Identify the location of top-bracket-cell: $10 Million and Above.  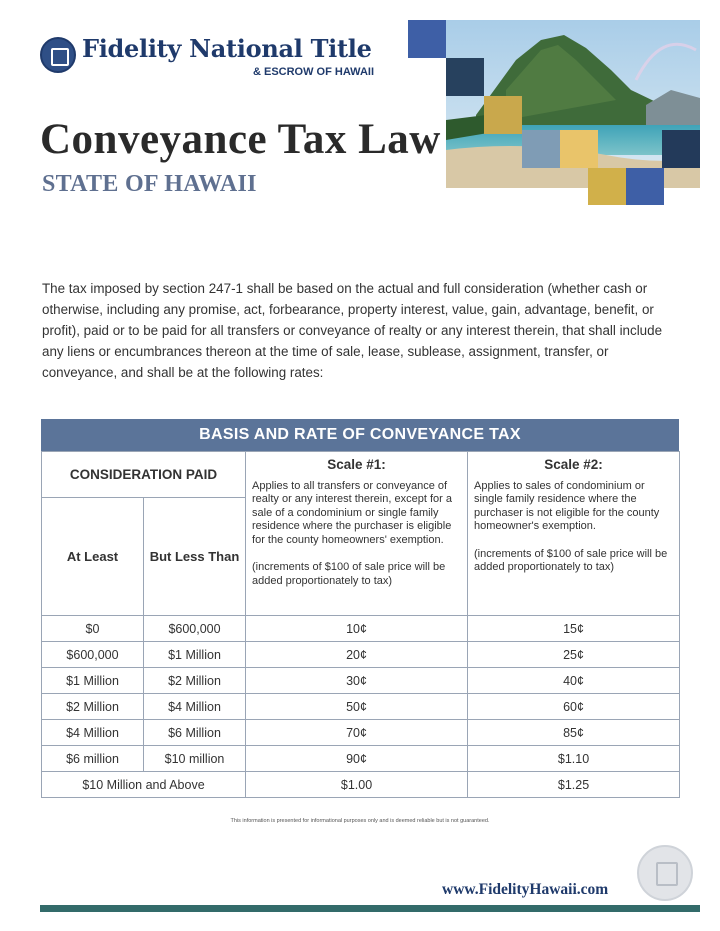
(143, 784).